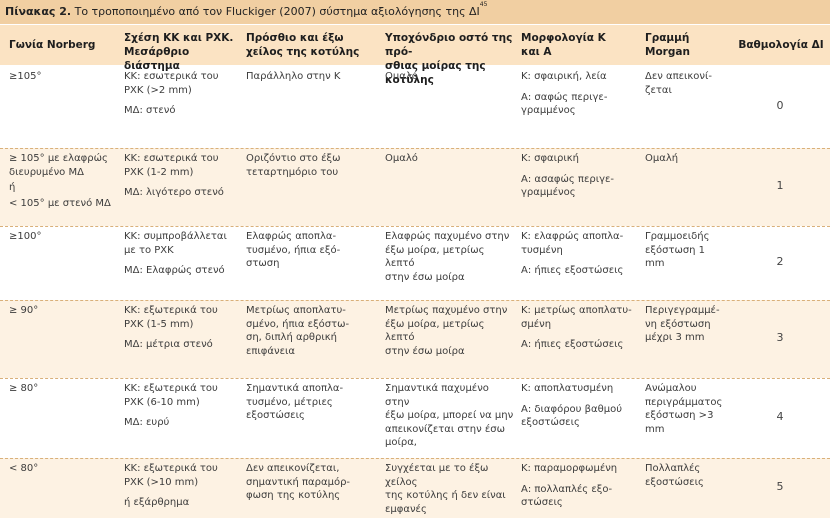 Image resolution: width=830 pixels, height=523 pixels. What do you see at coordinates (687, 254) in the screenshot?
I see `morgan-line-cell: Γραμμοειδής εξόστωση 1 mm` at bounding box center [687, 254].